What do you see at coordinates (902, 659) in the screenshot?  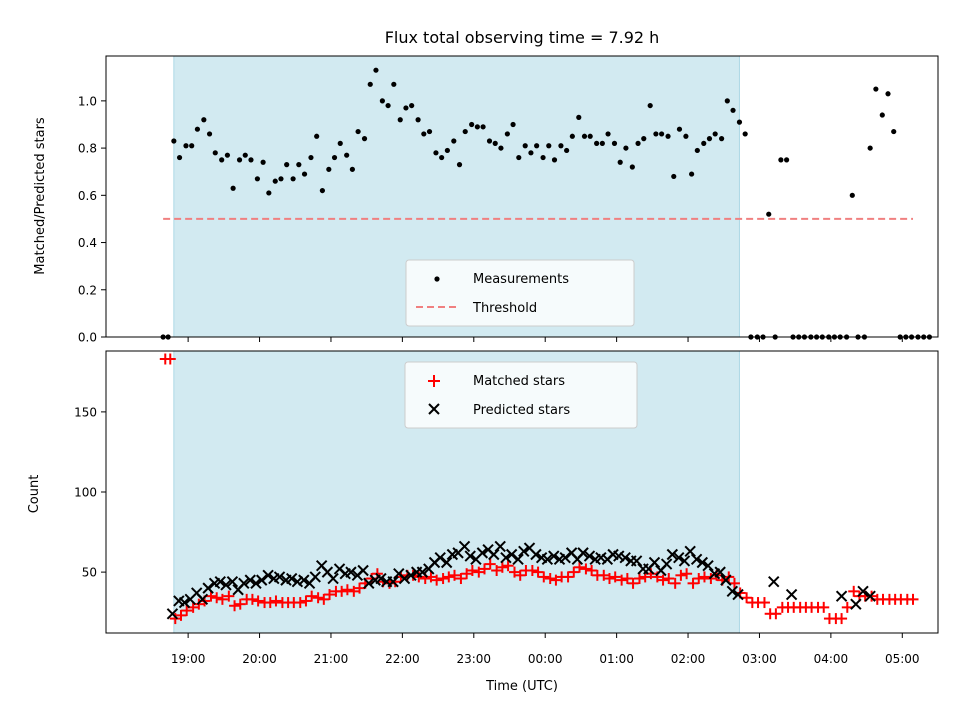 I see `x-tick-label: 05:00` at bounding box center [902, 659].